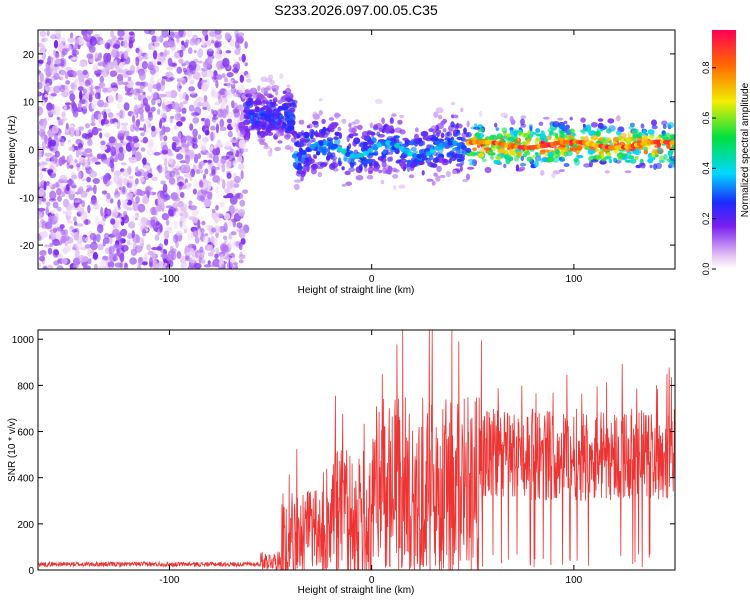  What do you see at coordinates (169, 279) in the screenshot?
I see `spectrogram-x-tick-label: -100` at bounding box center [169, 279].